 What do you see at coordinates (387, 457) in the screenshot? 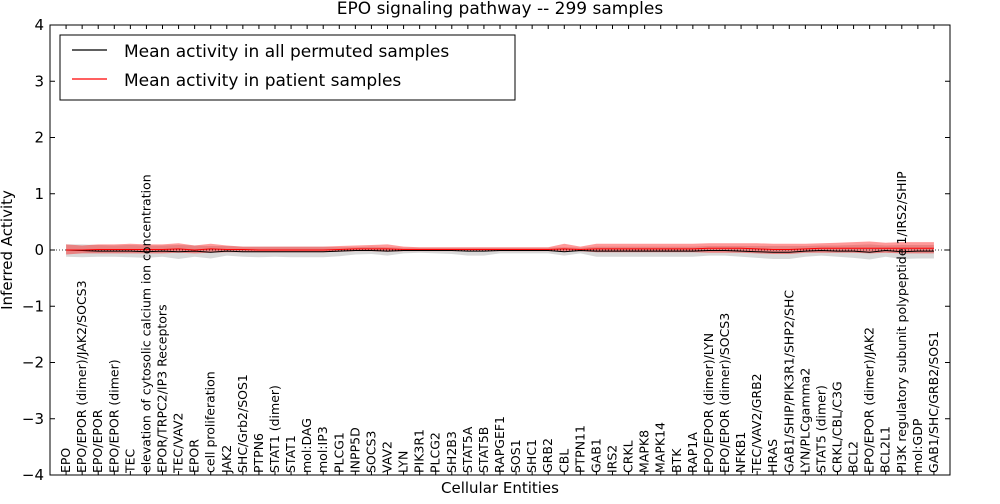
I see `x-tick-label: VAV2` at bounding box center [387, 457].